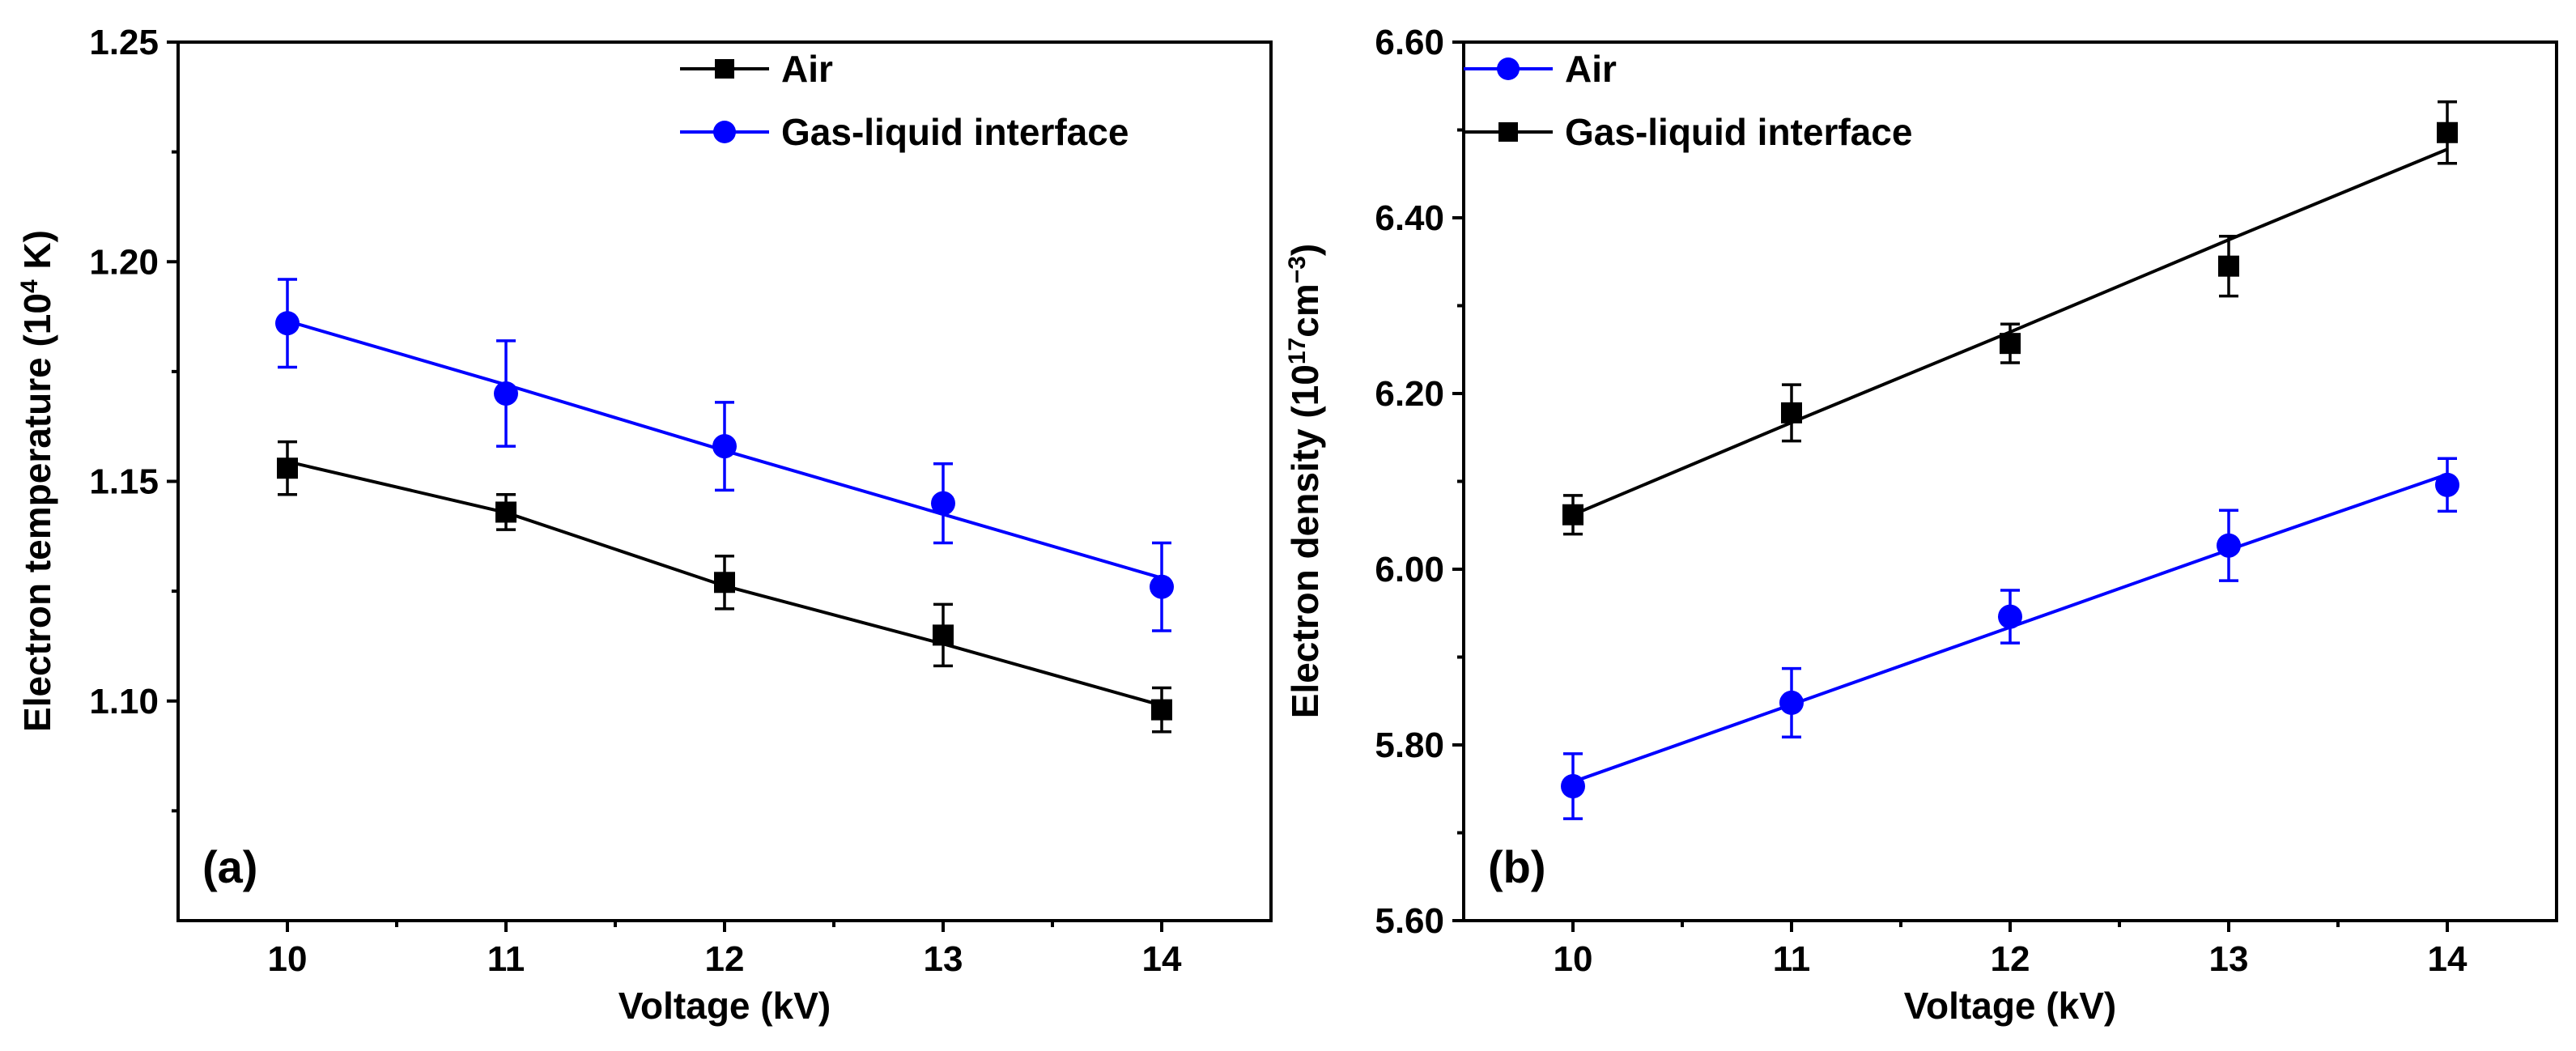  What do you see at coordinates (1792, 959) in the screenshot?
I see `x-tick-label-b: 11` at bounding box center [1792, 959].